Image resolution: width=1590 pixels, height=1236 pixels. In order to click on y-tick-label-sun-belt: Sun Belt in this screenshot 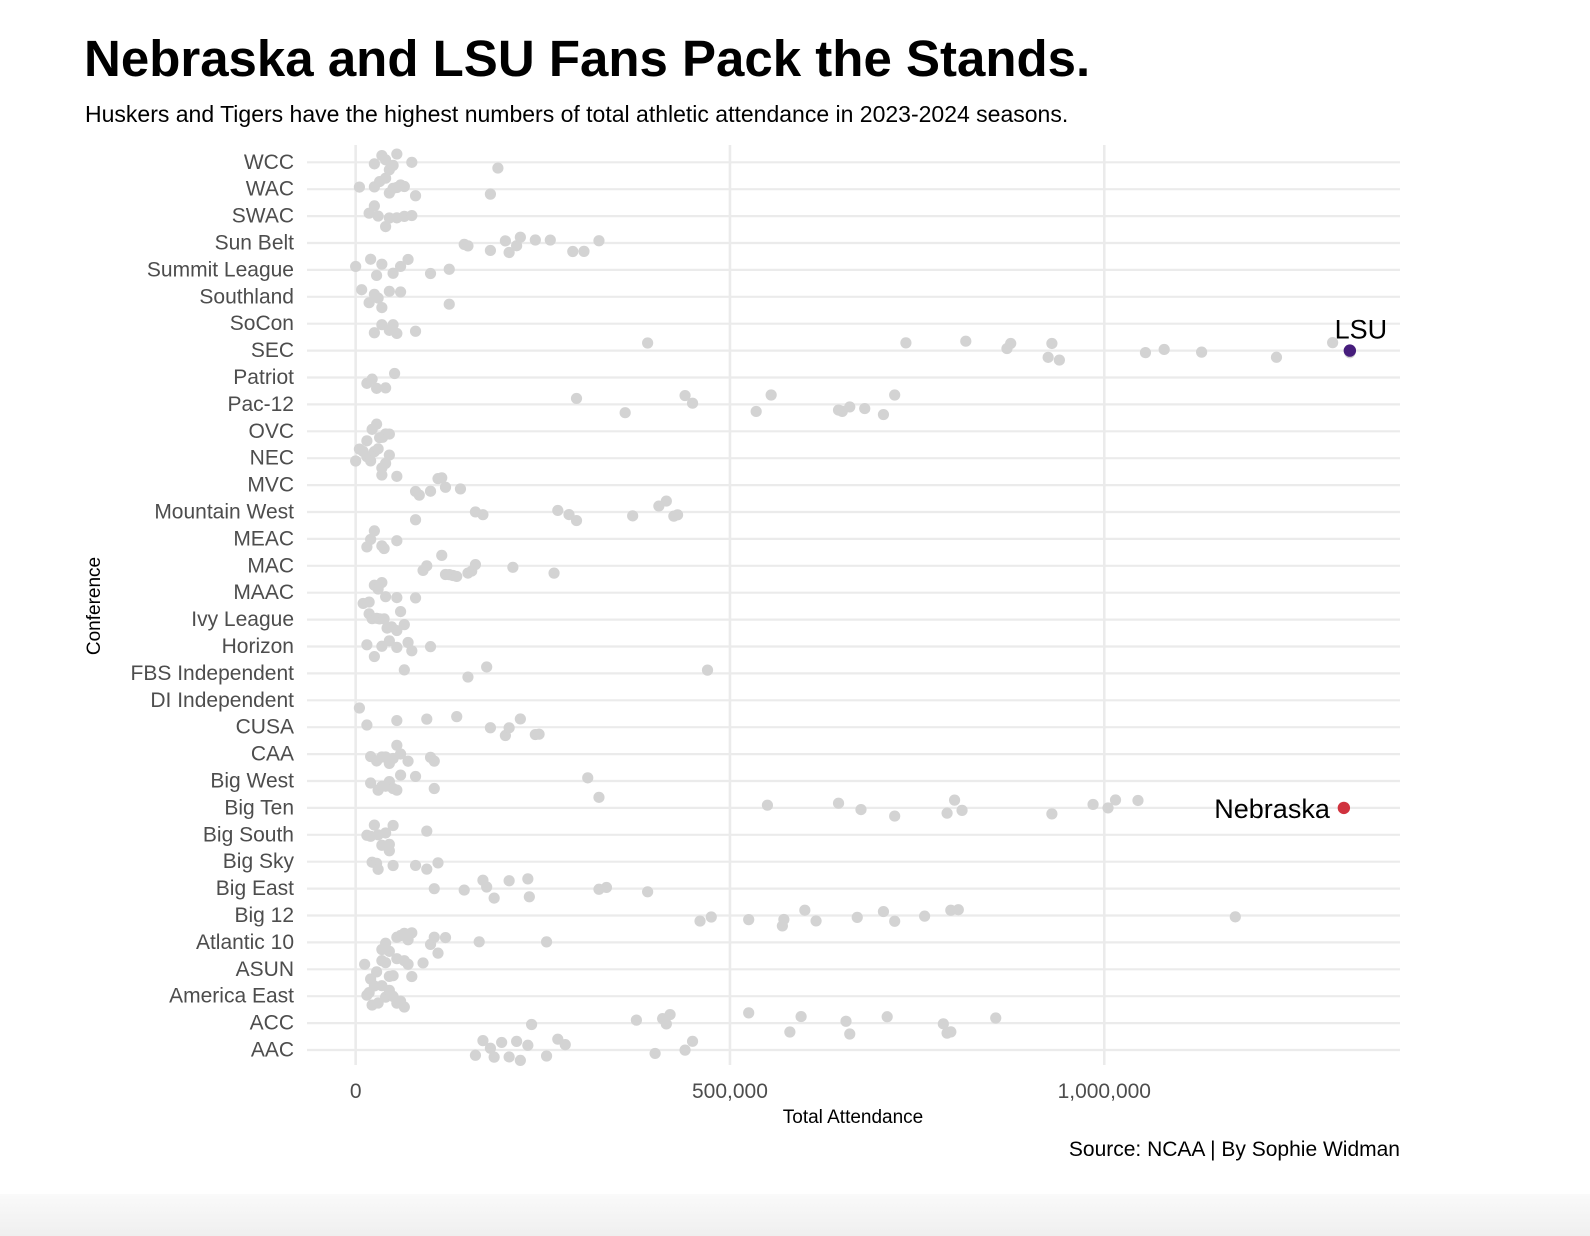, I will do `click(255, 243)`.